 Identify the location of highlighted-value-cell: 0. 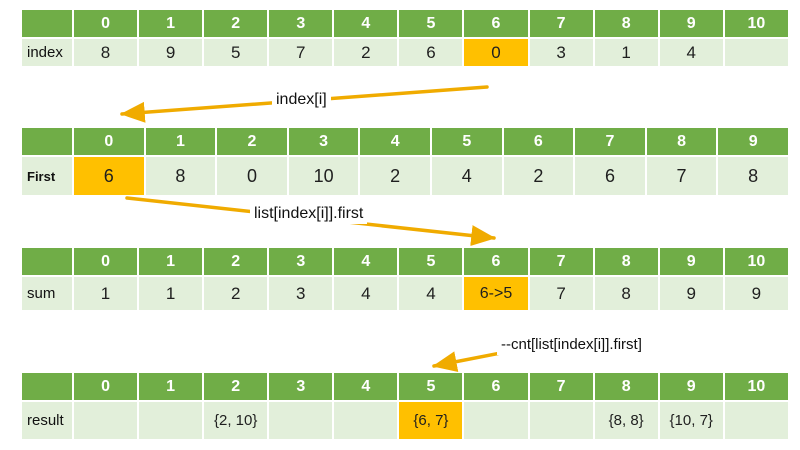
(496, 52).